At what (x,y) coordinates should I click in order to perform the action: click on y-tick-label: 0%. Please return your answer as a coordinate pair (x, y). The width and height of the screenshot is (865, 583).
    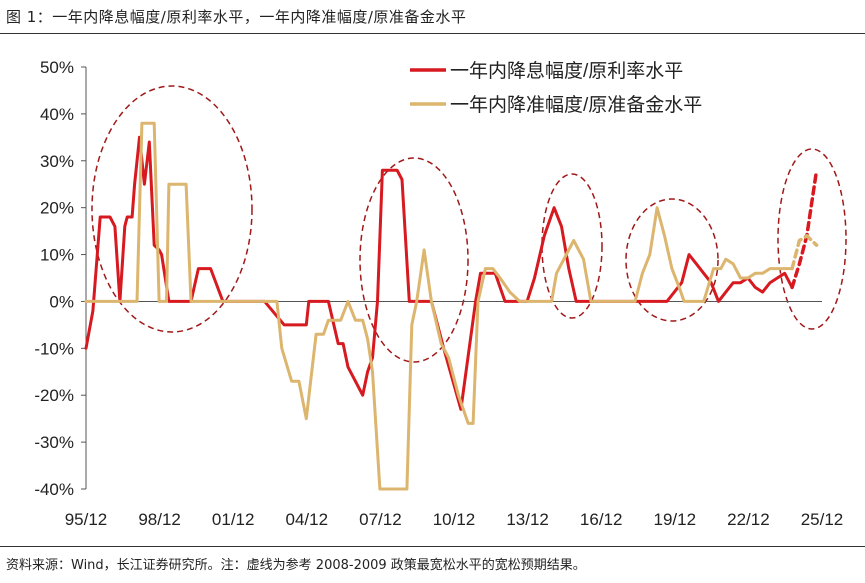
    Looking at the image, I should click on (61, 301).